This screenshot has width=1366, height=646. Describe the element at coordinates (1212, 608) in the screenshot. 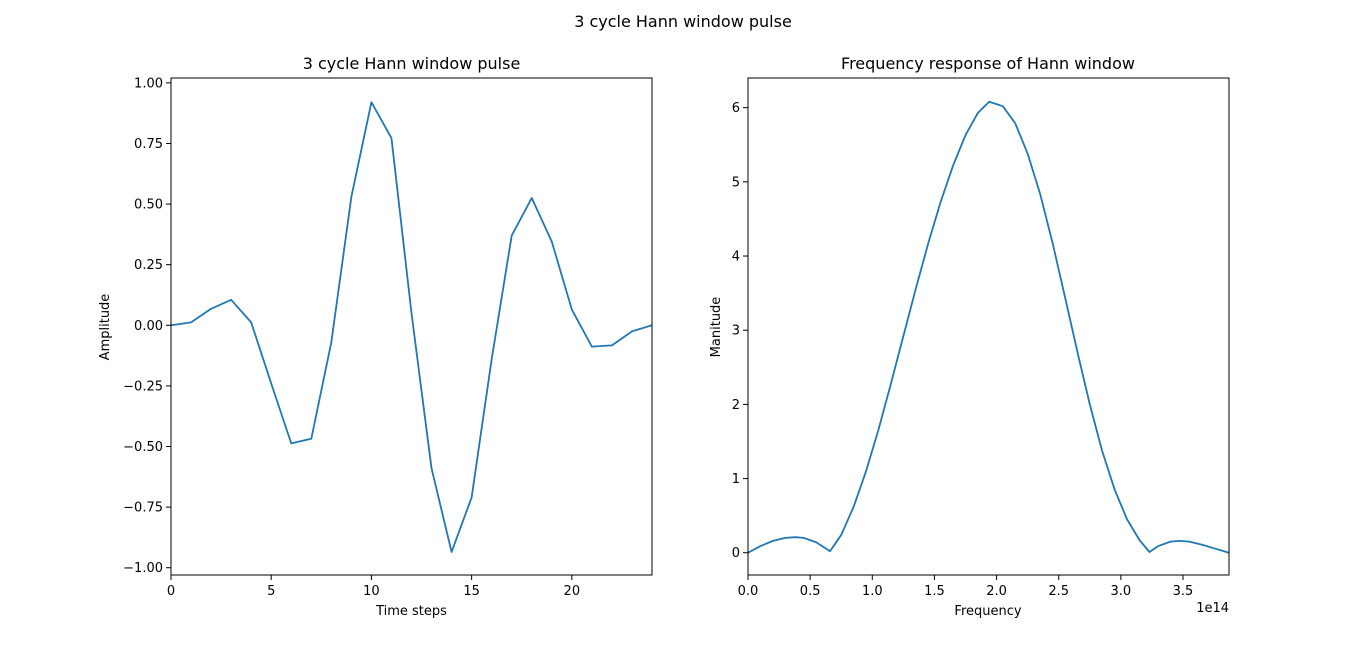

I see `frequency-axis-offset-text: 1e14` at that location.